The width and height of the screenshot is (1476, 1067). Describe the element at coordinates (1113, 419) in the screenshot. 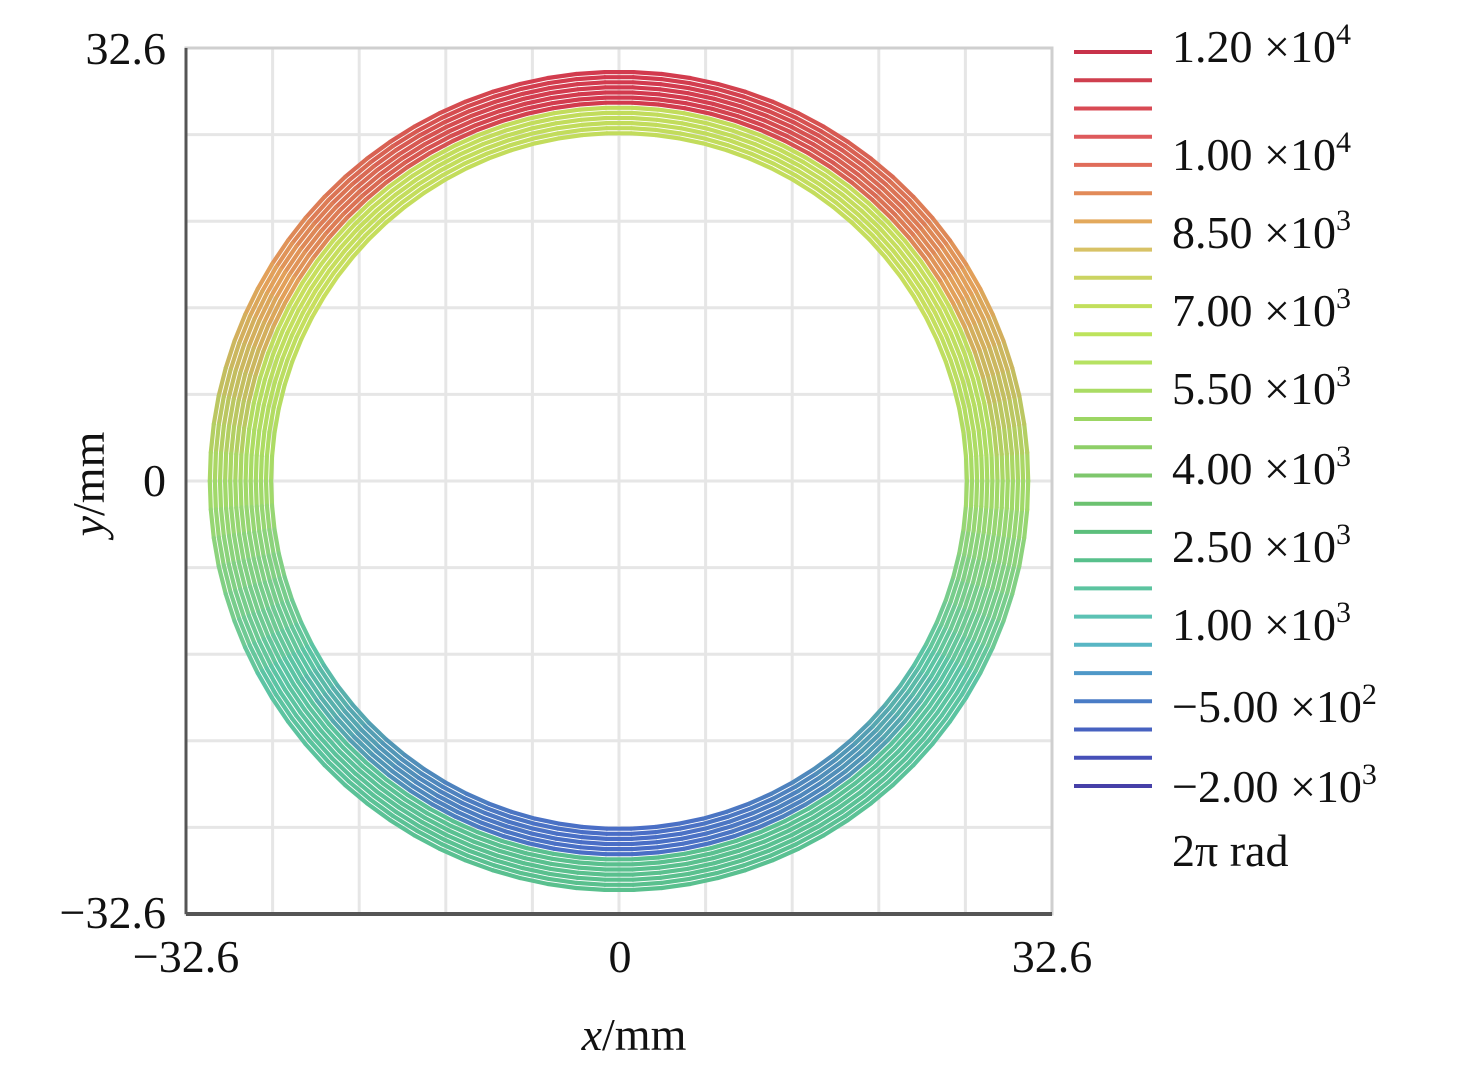

I see `colorbar-swatches` at that location.